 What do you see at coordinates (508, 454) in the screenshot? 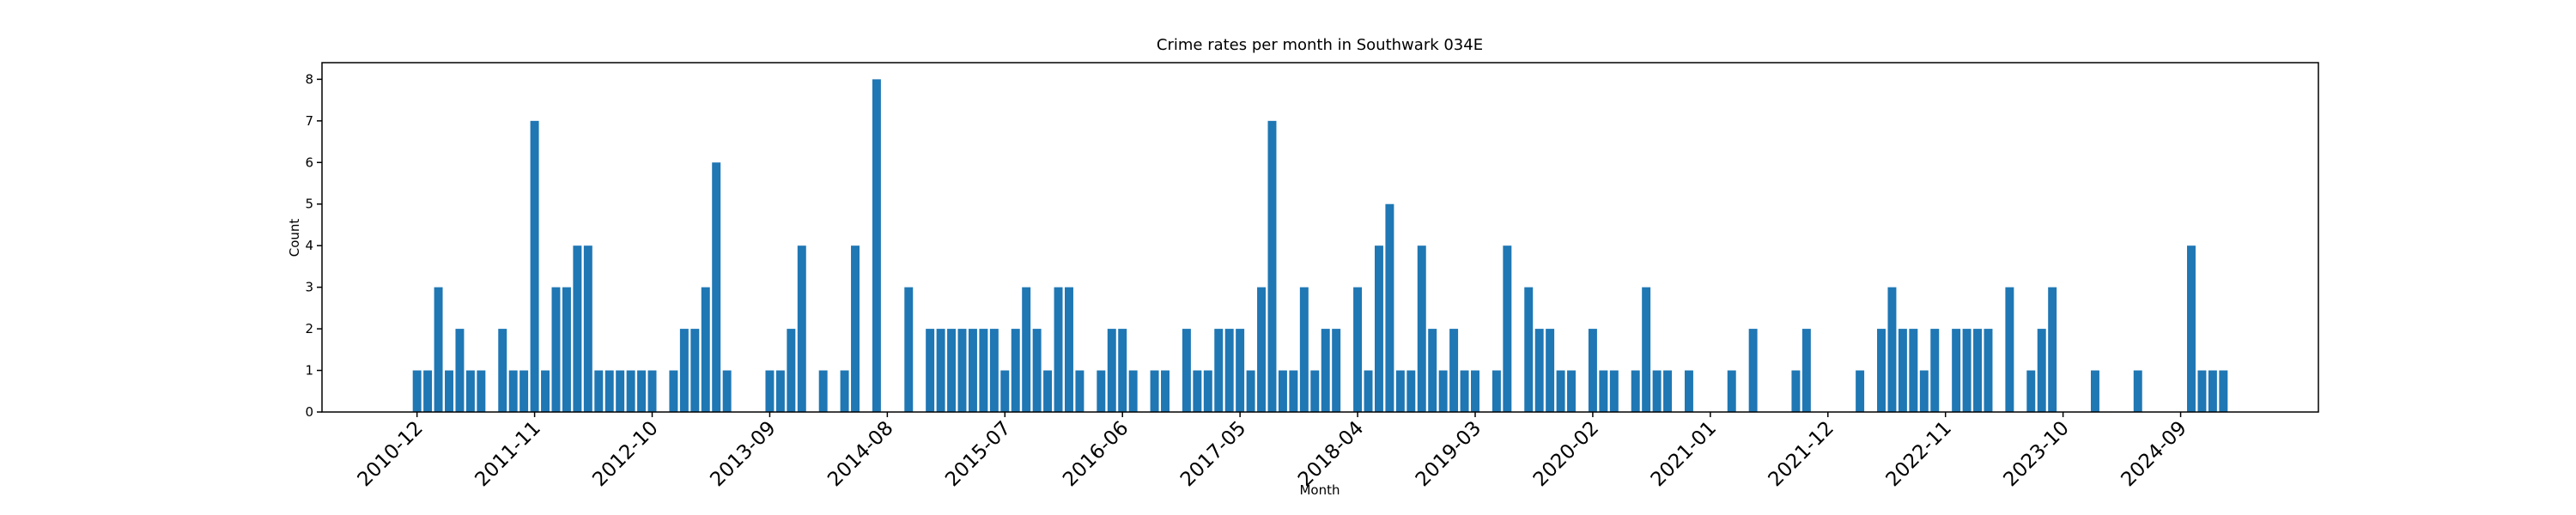
I see `x-tick-label: 2011-11` at bounding box center [508, 454].